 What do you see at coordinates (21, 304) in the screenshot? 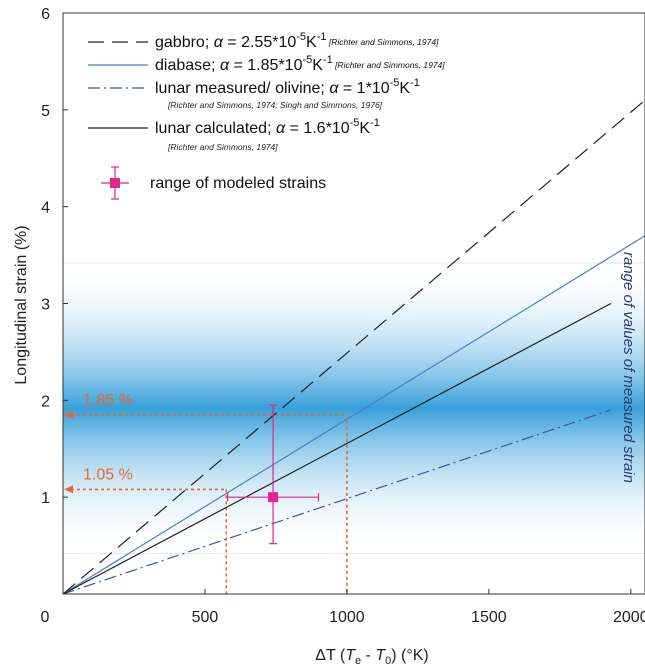
I see `y-axis-label: Longitudinal strain (%)` at bounding box center [21, 304].